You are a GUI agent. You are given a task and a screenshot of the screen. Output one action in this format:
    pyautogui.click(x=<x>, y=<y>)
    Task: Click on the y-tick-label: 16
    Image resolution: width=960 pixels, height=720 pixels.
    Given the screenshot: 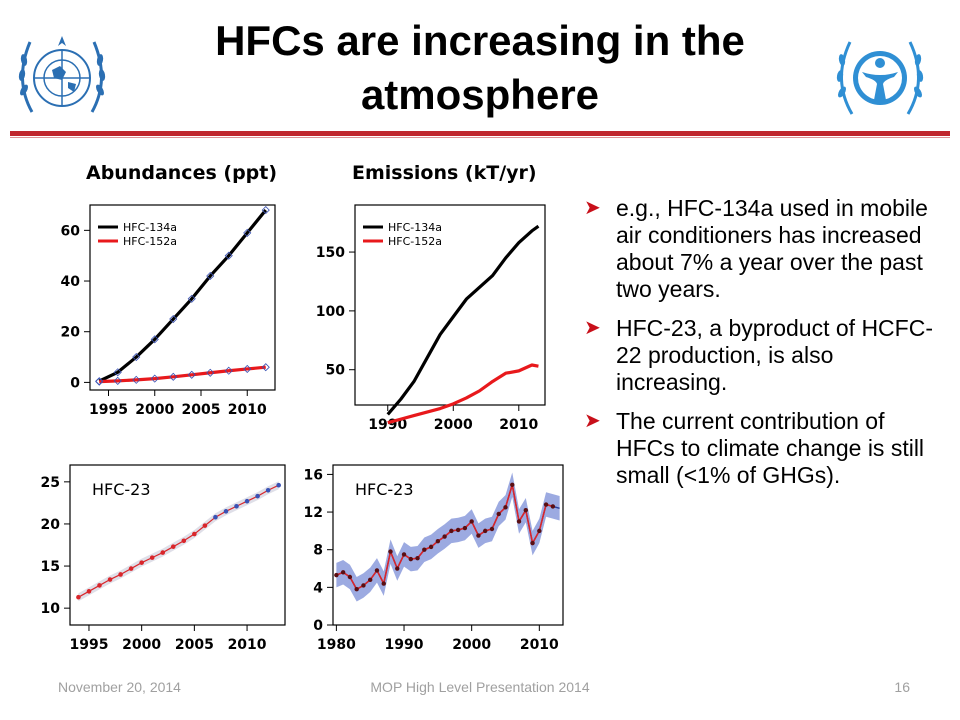 What is the action you would take?
    pyautogui.click(x=313, y=475)
    